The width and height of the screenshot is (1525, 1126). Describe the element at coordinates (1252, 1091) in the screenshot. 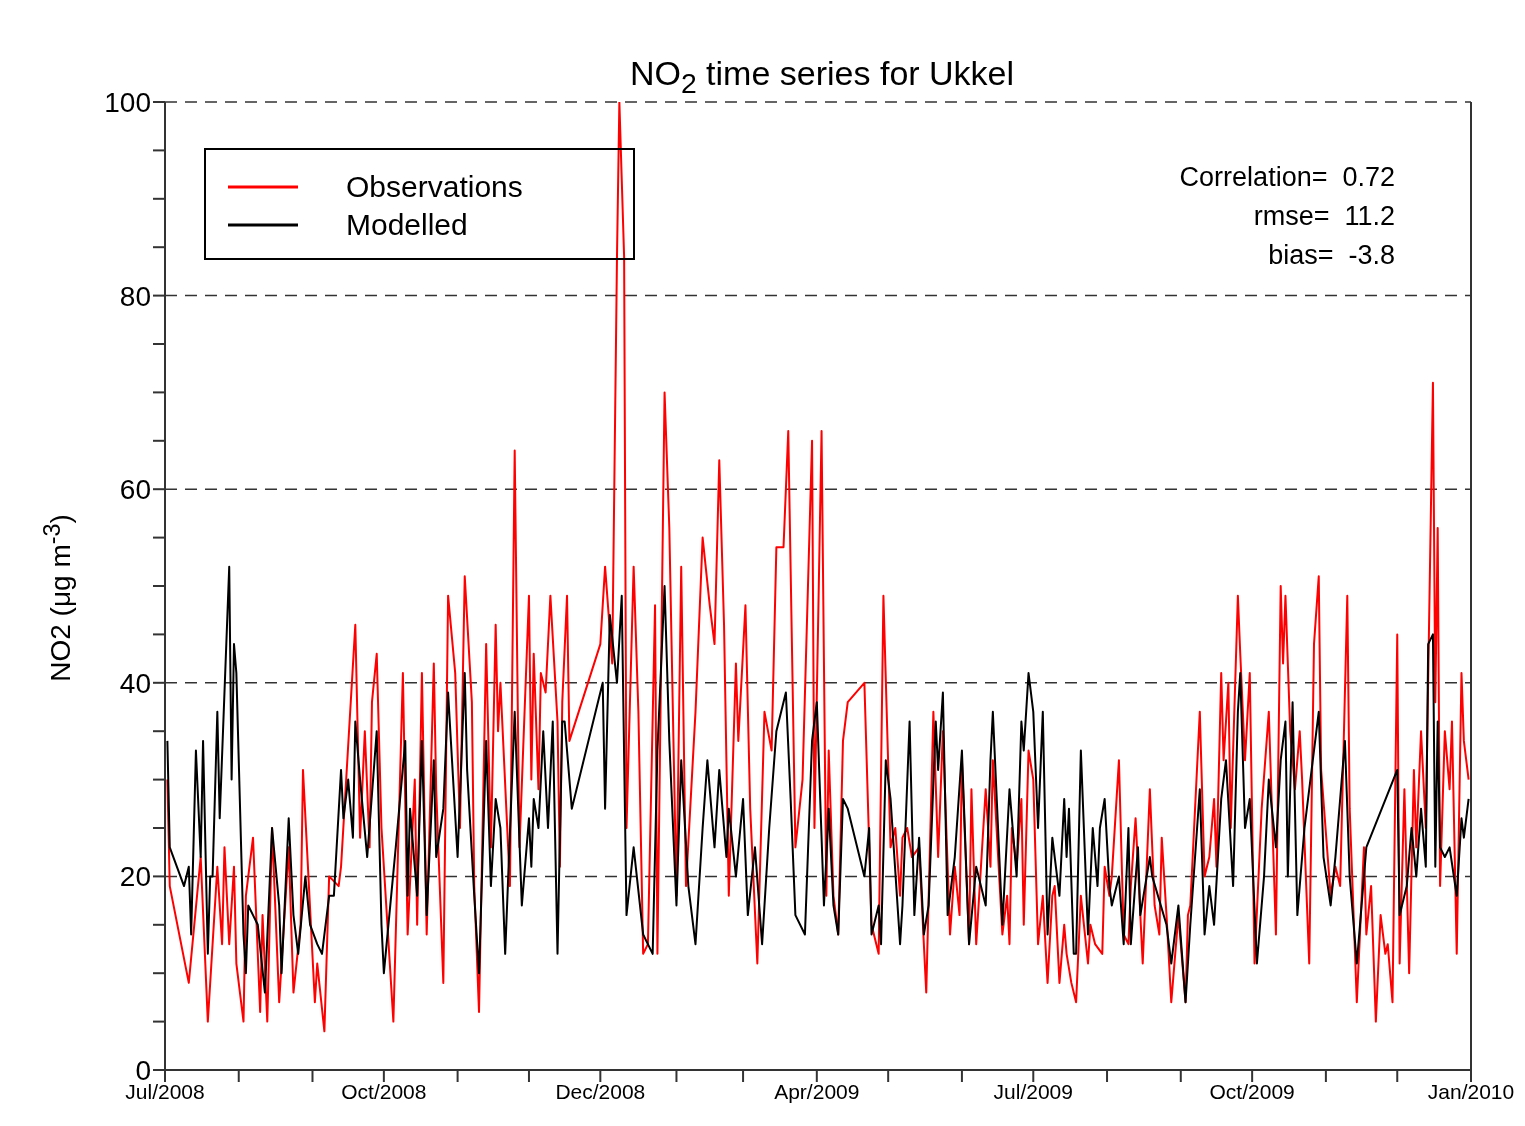

I see `x-tick-label: Oct/2009` at that location.